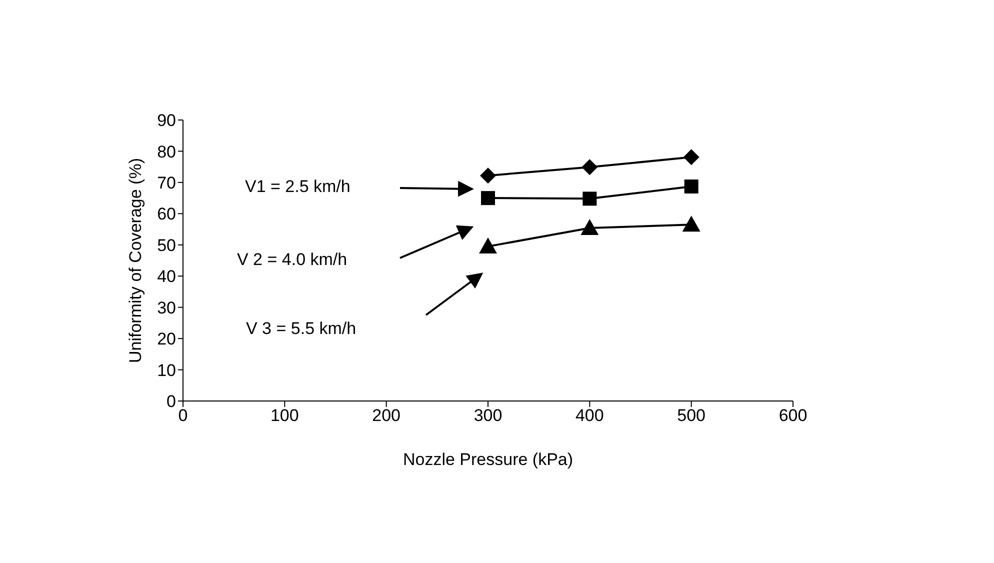  What do you see at coordinates (166, 308) in the screenshot?
I see `y-tick-label: 30` at bounding box center [166, 308].